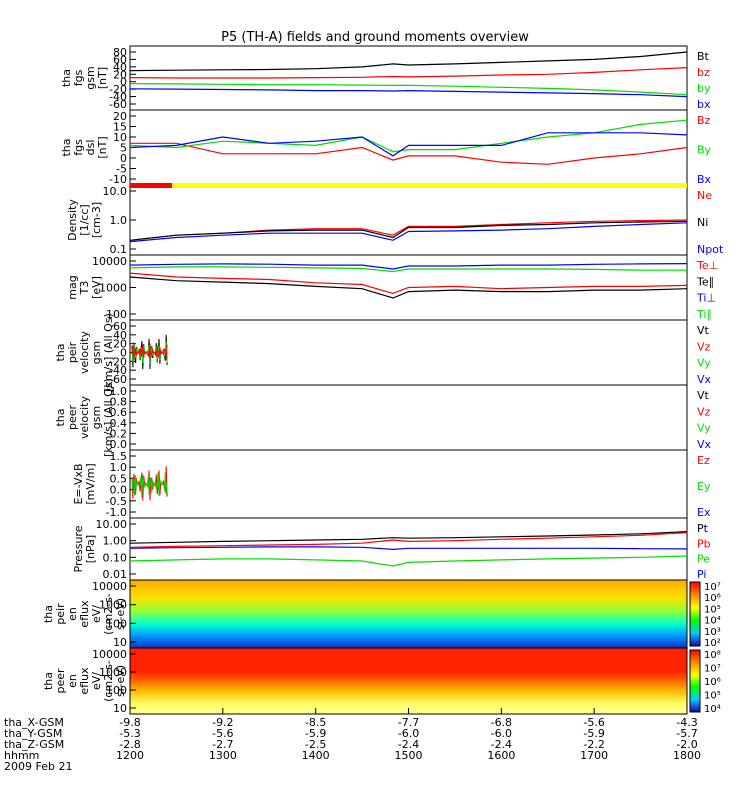 The width and height of the screenshot is (750, 800). Describe the element at coordinates (120, 344) in the screenshot. I see `peir-vel-ytick-label: 20` at that location.